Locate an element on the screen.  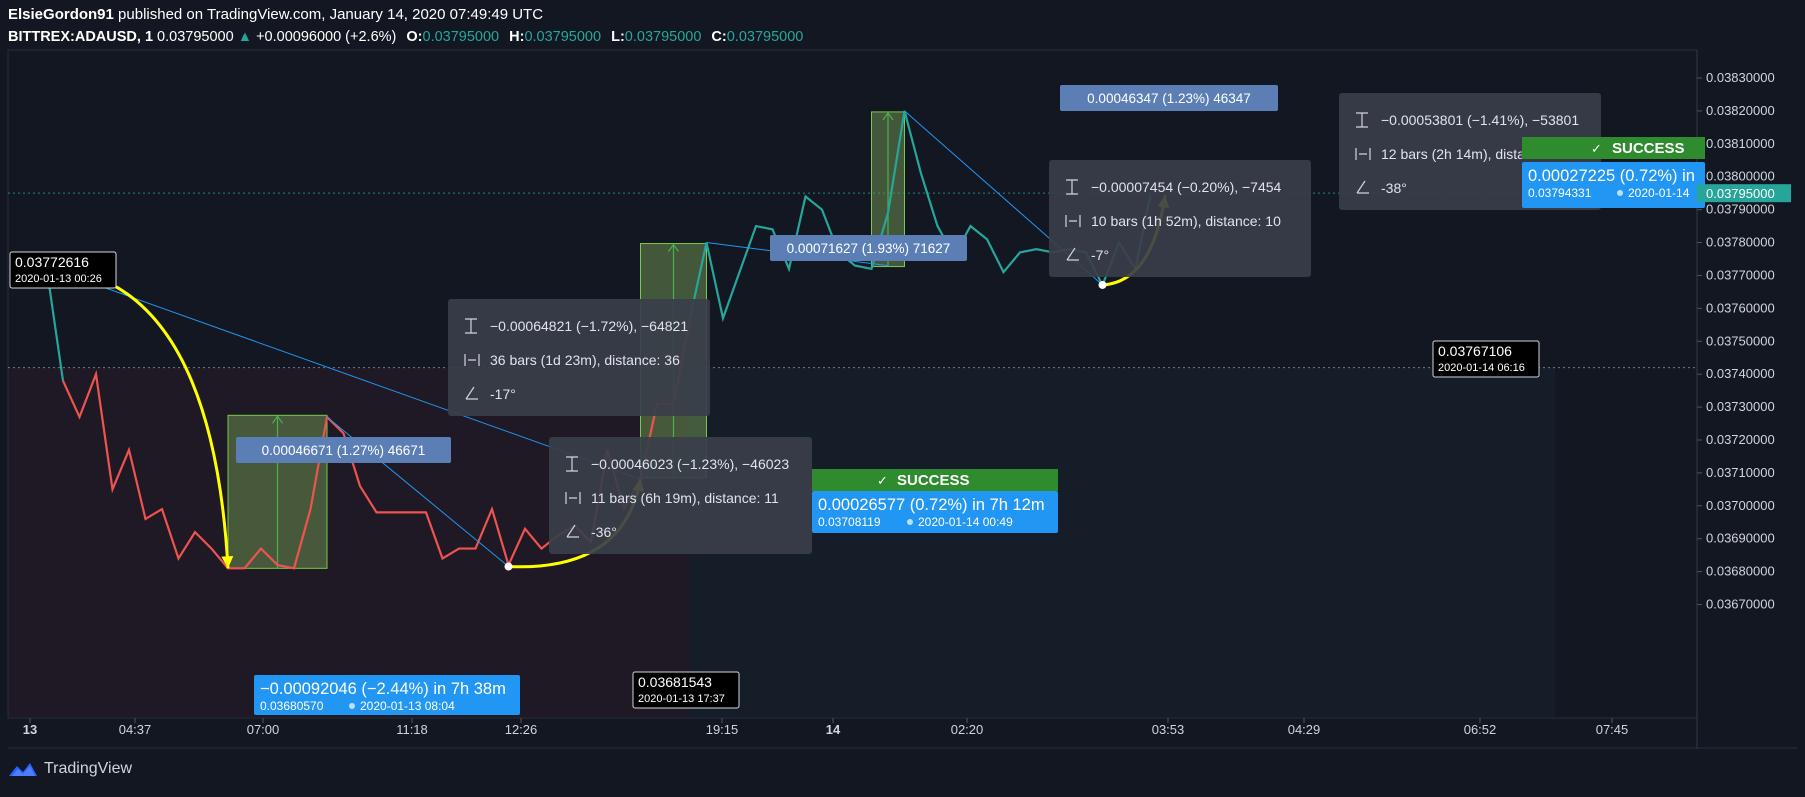
y-tick-label: 0.03820000 is located at coordinates (1740, 110).